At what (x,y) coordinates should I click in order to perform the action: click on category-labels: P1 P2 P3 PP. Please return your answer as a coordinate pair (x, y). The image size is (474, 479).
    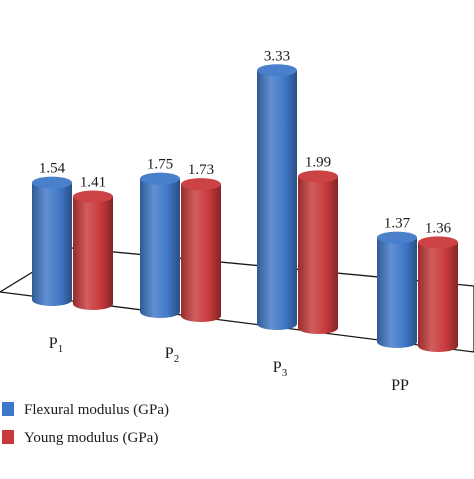
    Looking at the image, I should click on (229, 364).